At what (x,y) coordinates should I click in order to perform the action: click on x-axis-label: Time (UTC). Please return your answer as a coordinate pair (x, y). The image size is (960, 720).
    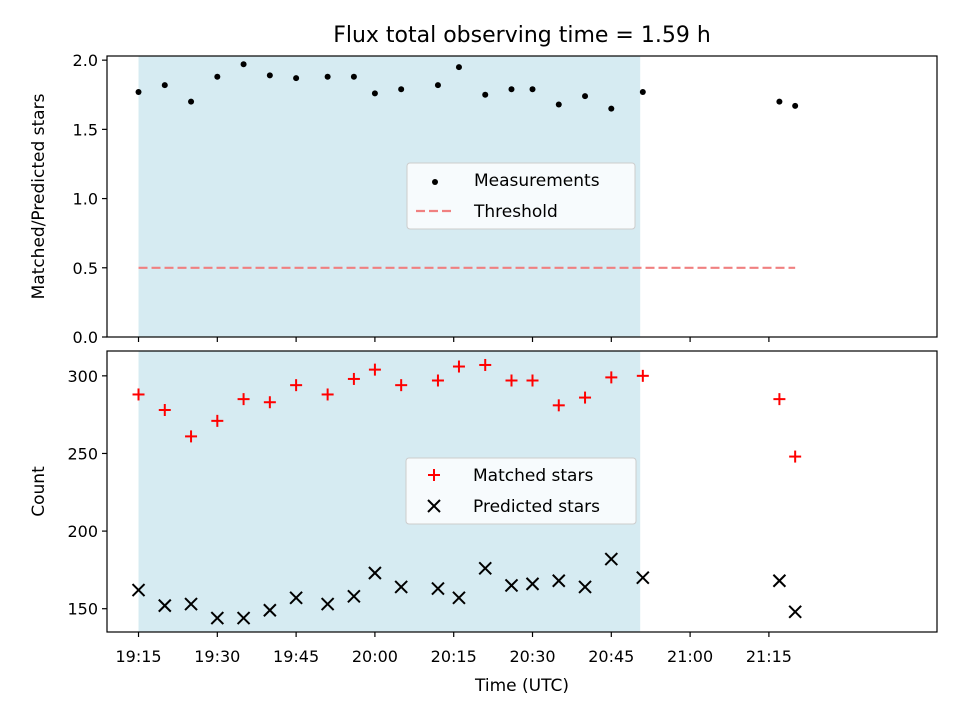
    Looking at the image, I should click on (521, 686).